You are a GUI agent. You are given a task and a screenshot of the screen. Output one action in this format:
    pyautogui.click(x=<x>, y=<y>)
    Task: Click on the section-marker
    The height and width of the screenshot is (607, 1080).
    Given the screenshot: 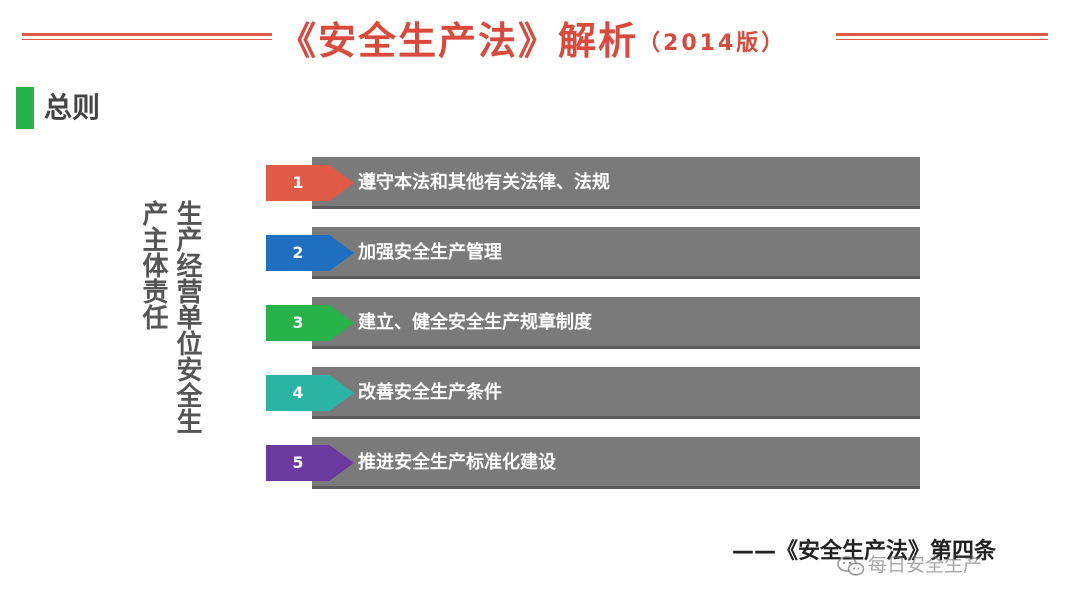 What is the action you would take?
    pyautogui.click(x=25, y=108)
    